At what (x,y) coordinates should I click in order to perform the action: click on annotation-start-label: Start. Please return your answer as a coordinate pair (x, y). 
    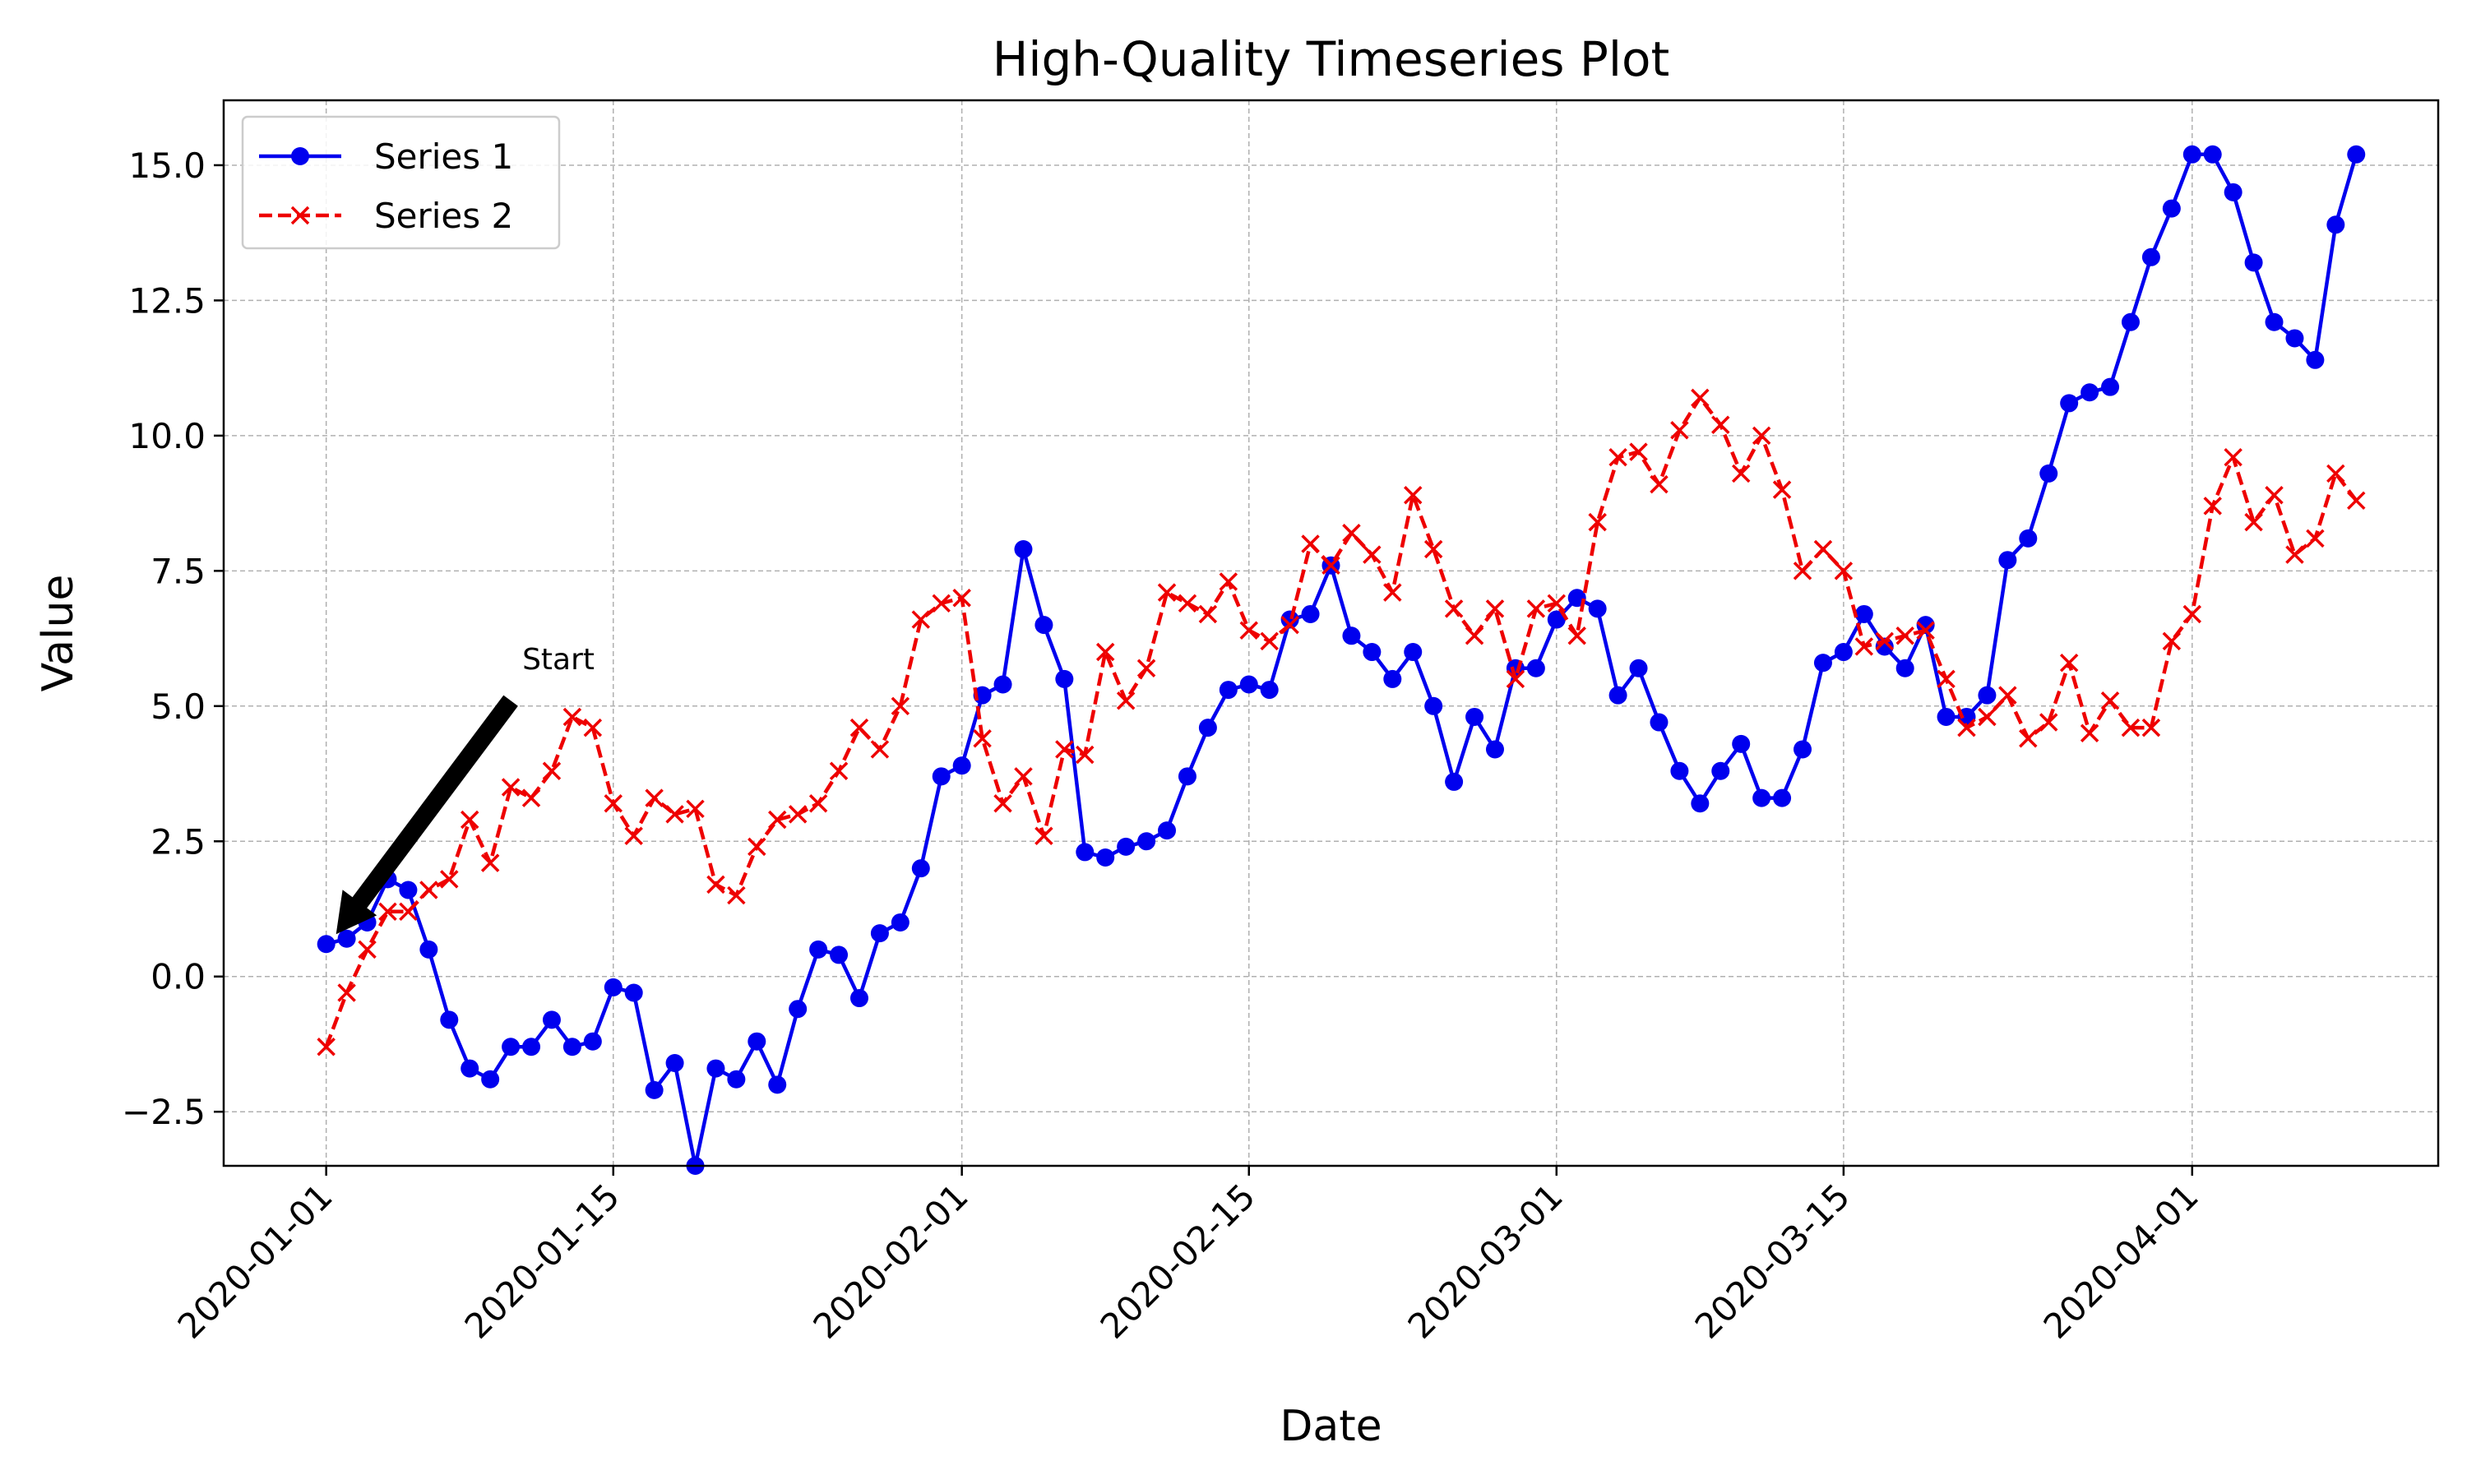
    Looking at the image, I should click on (559, 660).